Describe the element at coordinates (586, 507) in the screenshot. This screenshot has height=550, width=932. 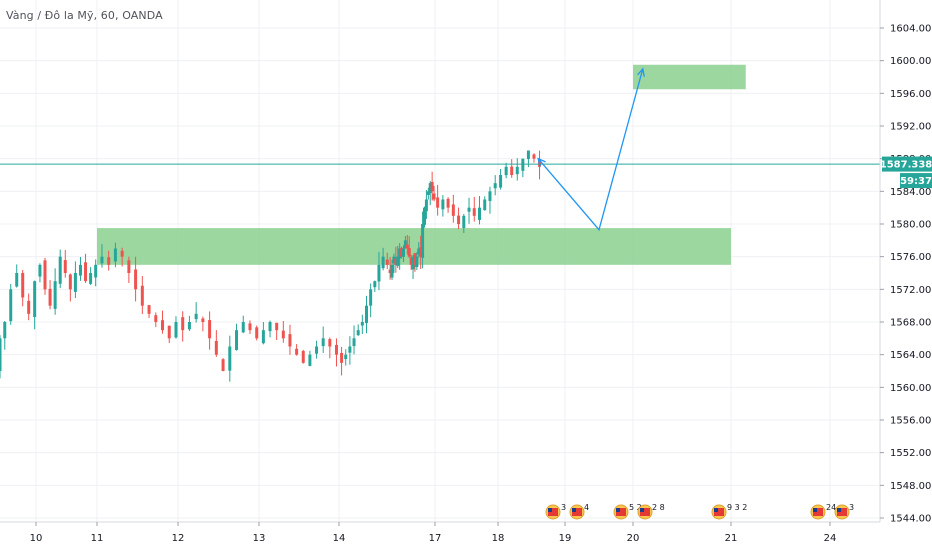
I see `event-count: 4` at that location.